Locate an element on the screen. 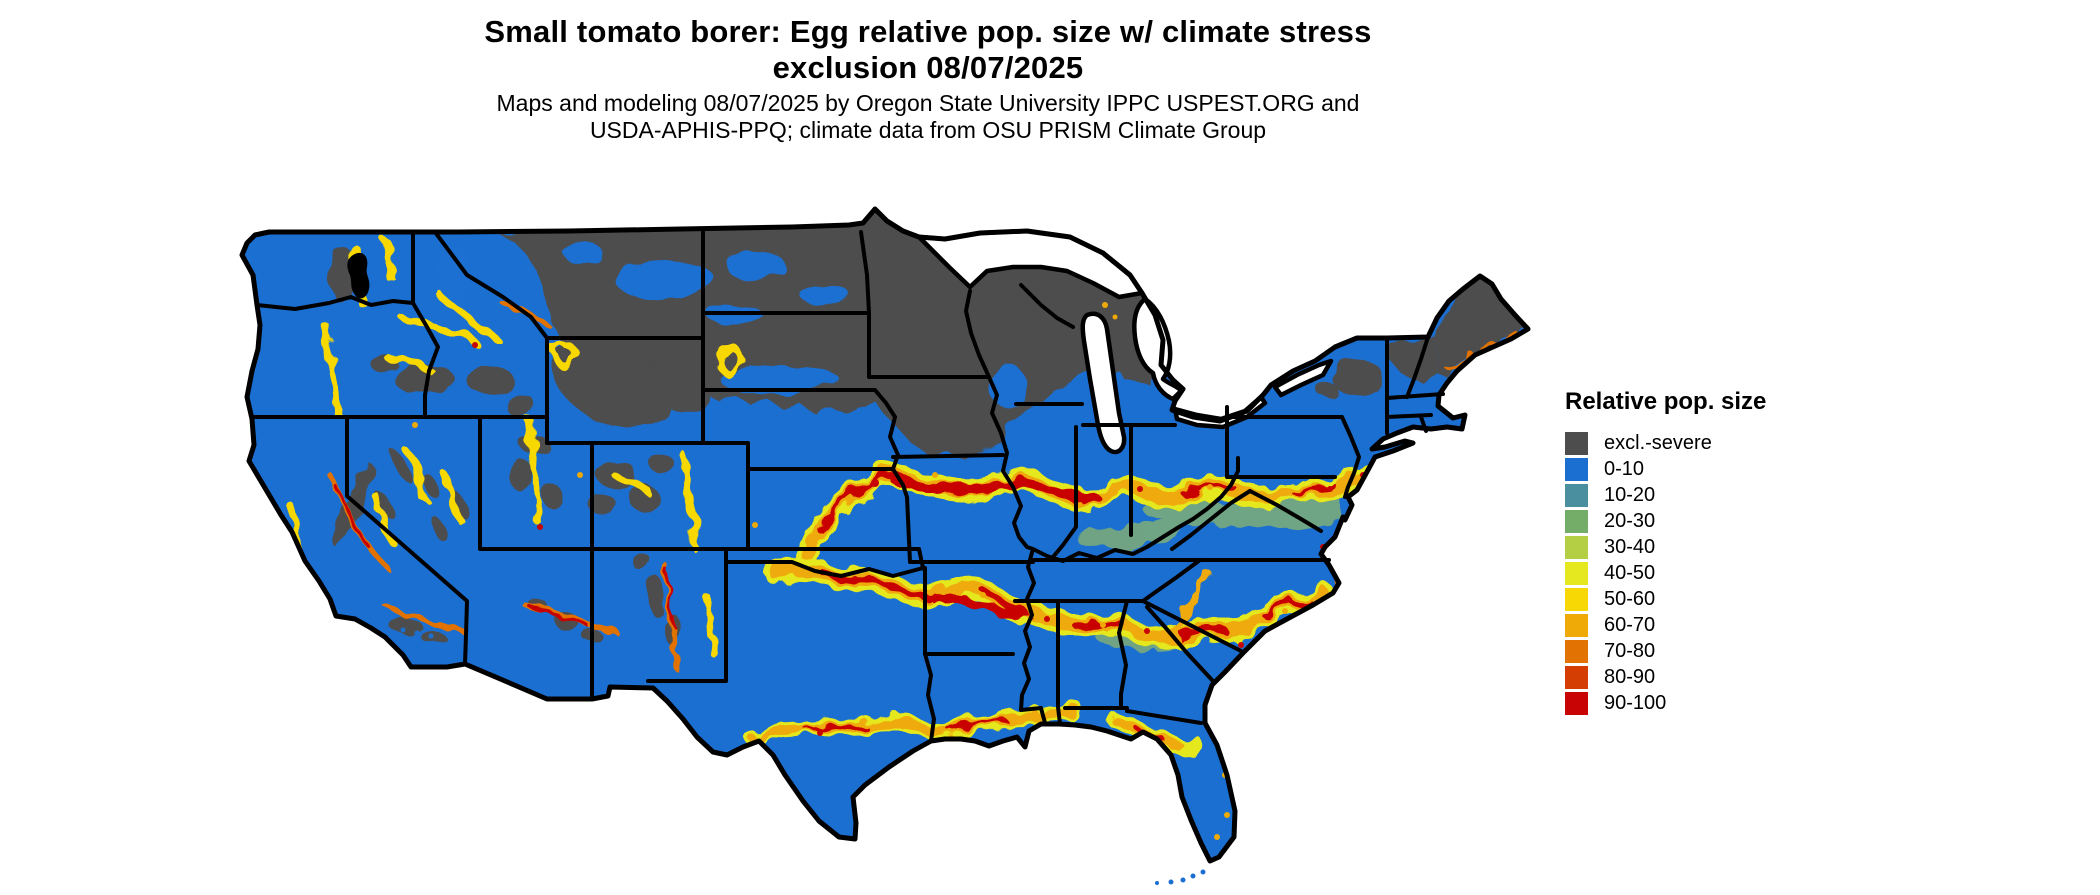 Image resolution: width=2100 pixels, height=895 pixels. legend-row: 10-20 is located at coordinates (1665, 495).